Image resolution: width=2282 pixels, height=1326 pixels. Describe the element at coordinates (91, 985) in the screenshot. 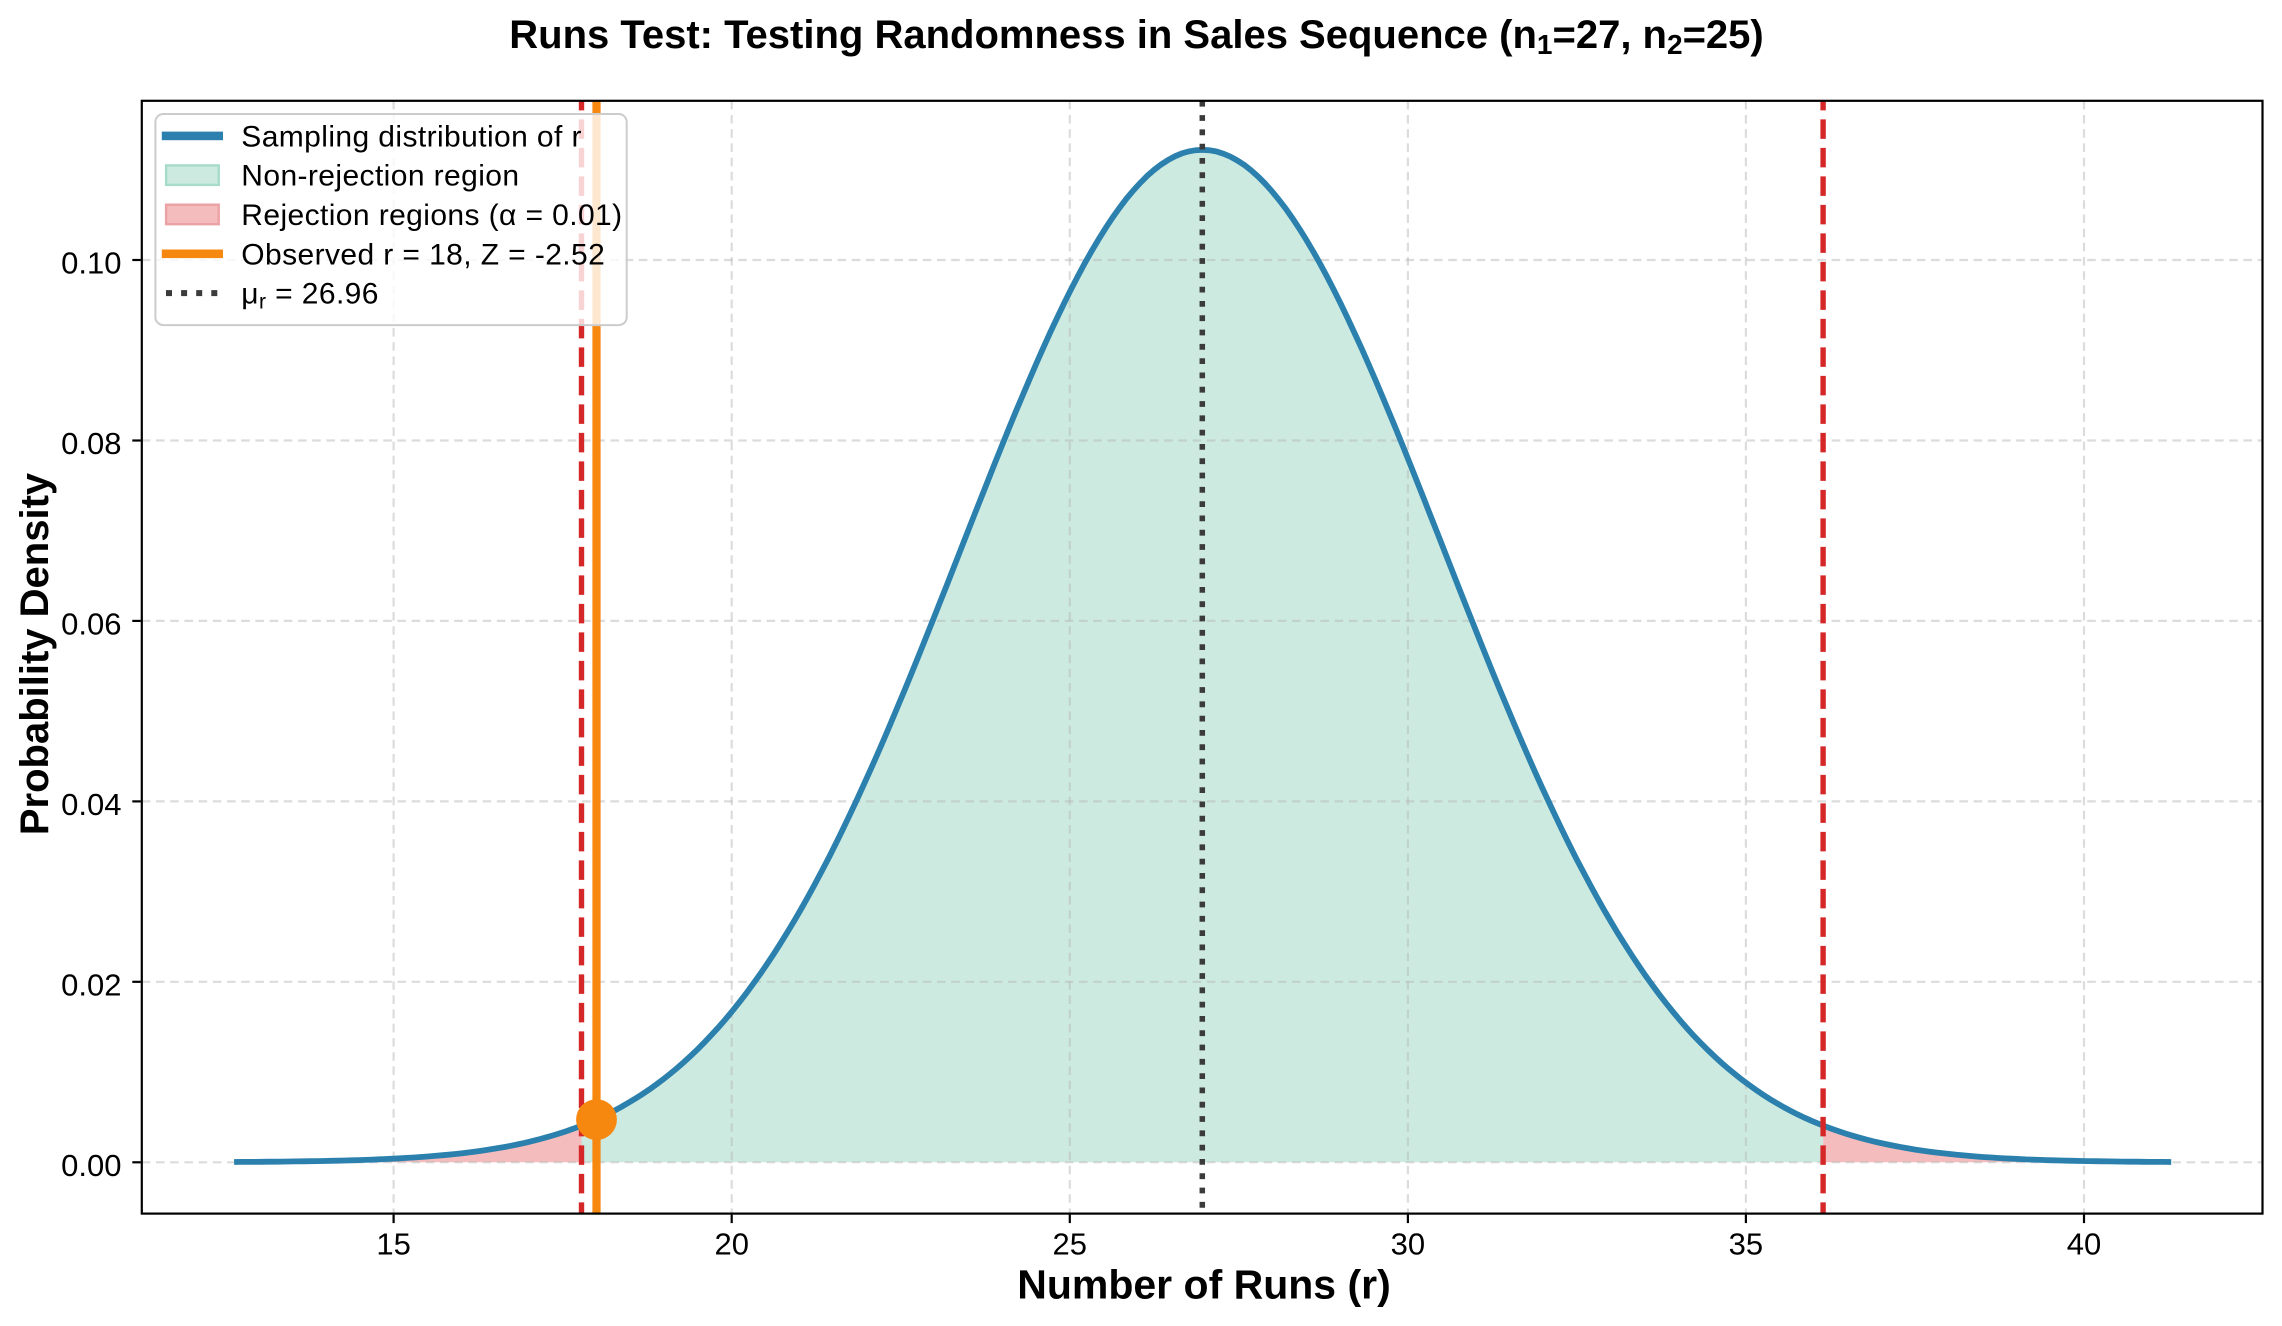

I see `svg-text: 0.02` at that location.